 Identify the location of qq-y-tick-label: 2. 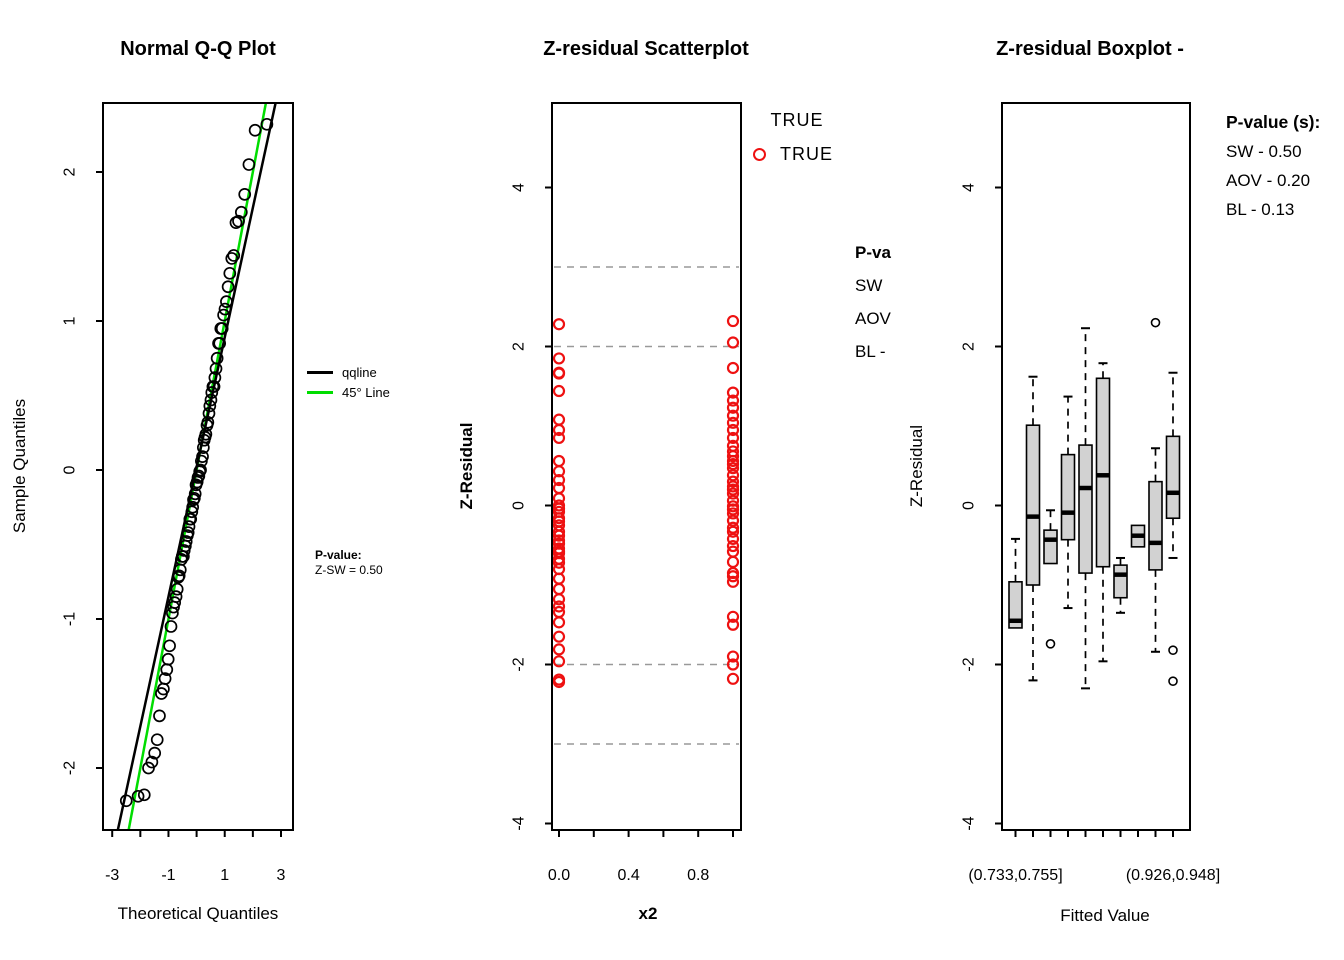
(70, 171).